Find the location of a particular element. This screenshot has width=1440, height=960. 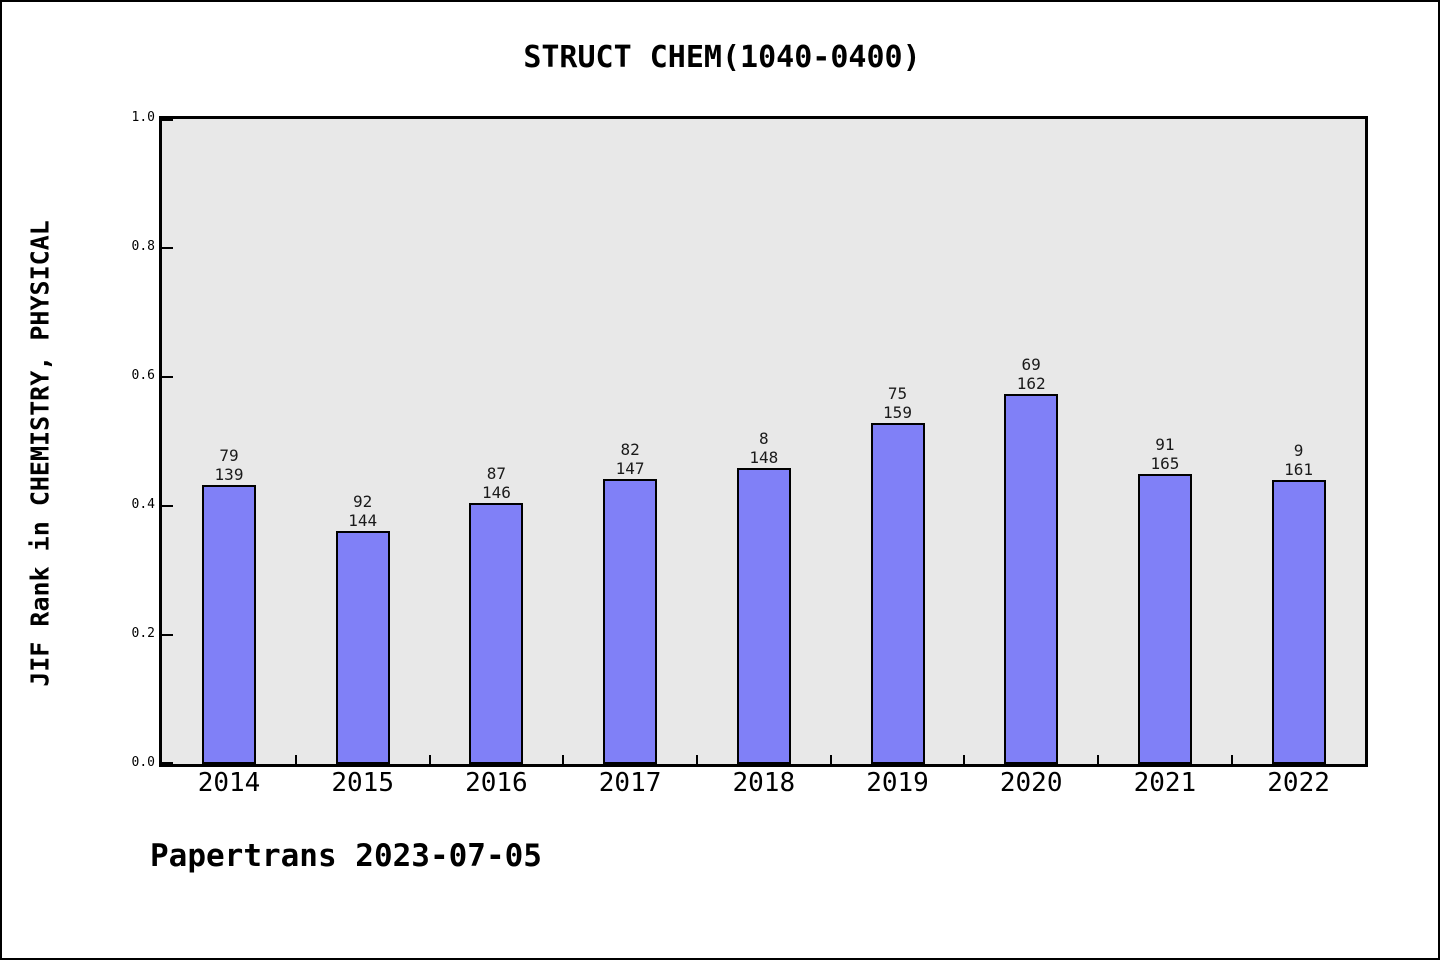

bar-2014 is located at coordinates (229, 624).